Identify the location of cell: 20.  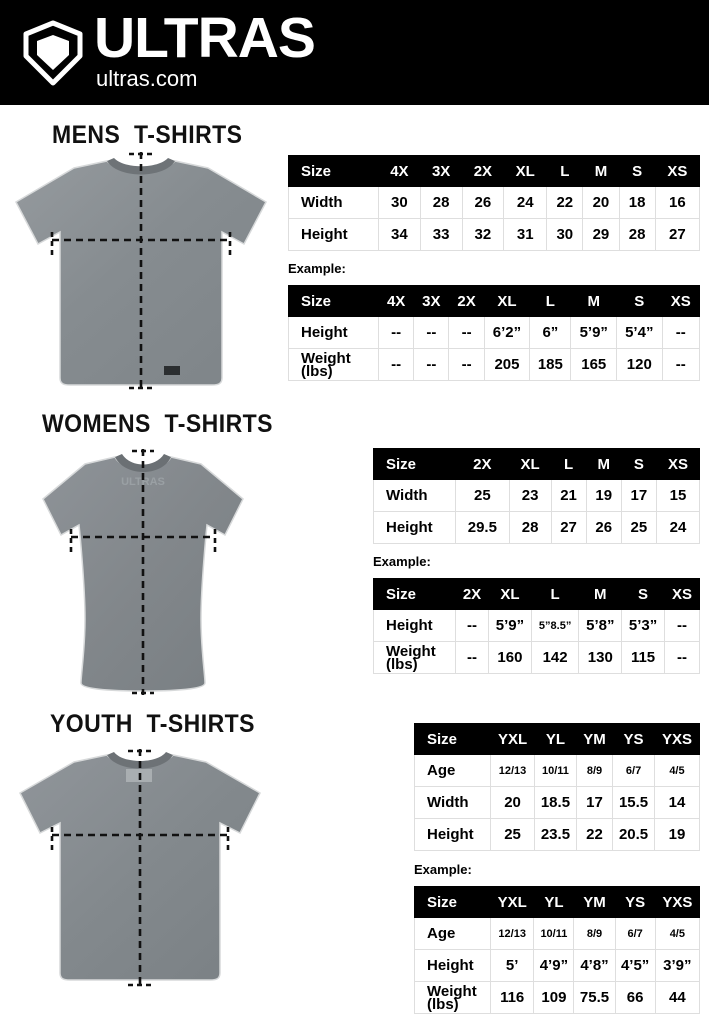
(601, 202).